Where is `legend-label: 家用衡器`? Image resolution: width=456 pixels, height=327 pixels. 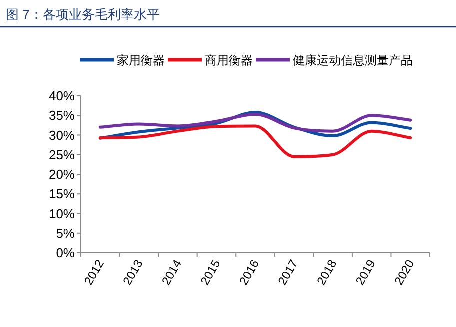
legend-label: 家用衡器 is located at coordinates (141, 61).